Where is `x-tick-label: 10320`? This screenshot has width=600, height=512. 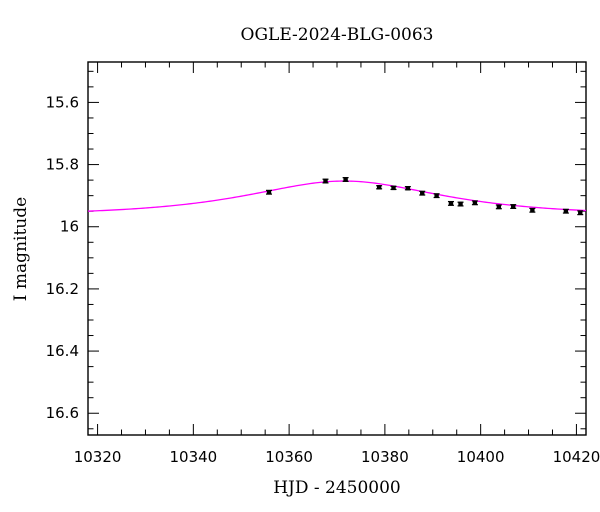
x-tick-label: 10320 is located at coordinates (98, 457).